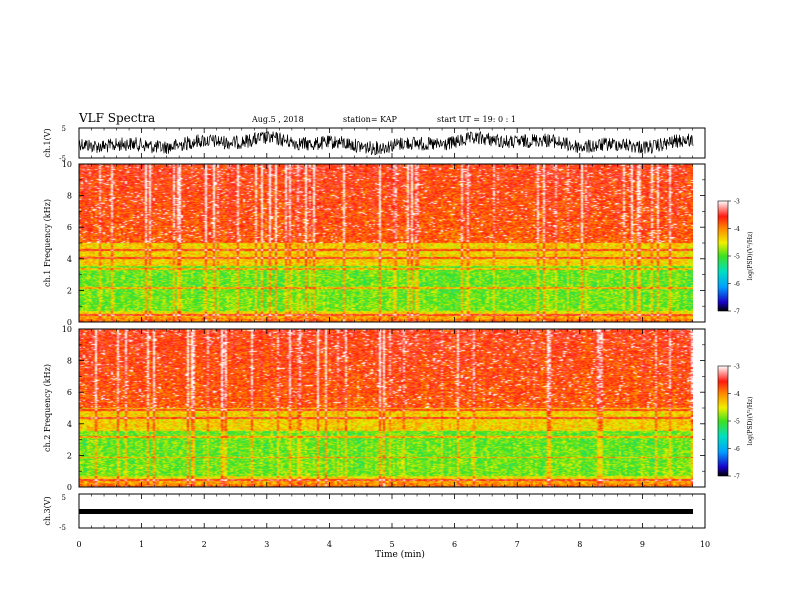  Describe the element at coordinates (723, 256) in the screenshot. I see `ch1-colorbar-gradient` at that location.